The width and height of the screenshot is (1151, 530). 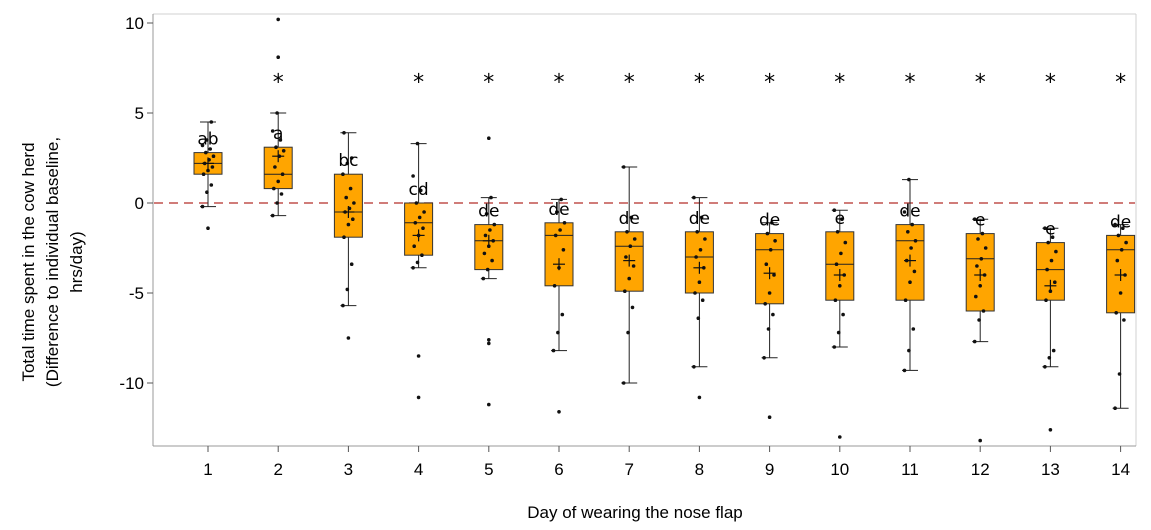 What do you see at coordinates (136, 293) in the screenshot?
I see `y-tick-label: -5` at bounding box center [136, 293].